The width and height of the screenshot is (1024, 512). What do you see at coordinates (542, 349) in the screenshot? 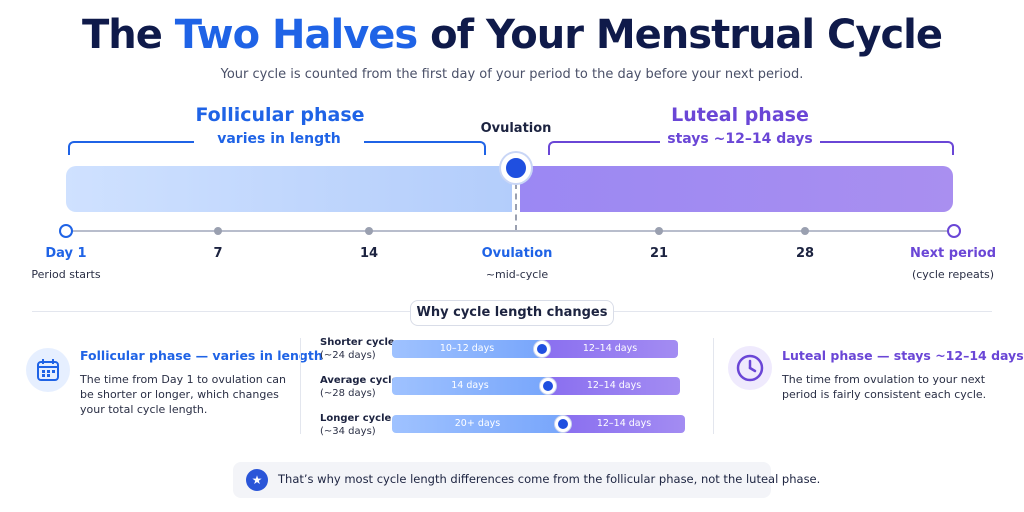
I see `row-shorter-ovulation-dot` at bounding box center [542, 349].